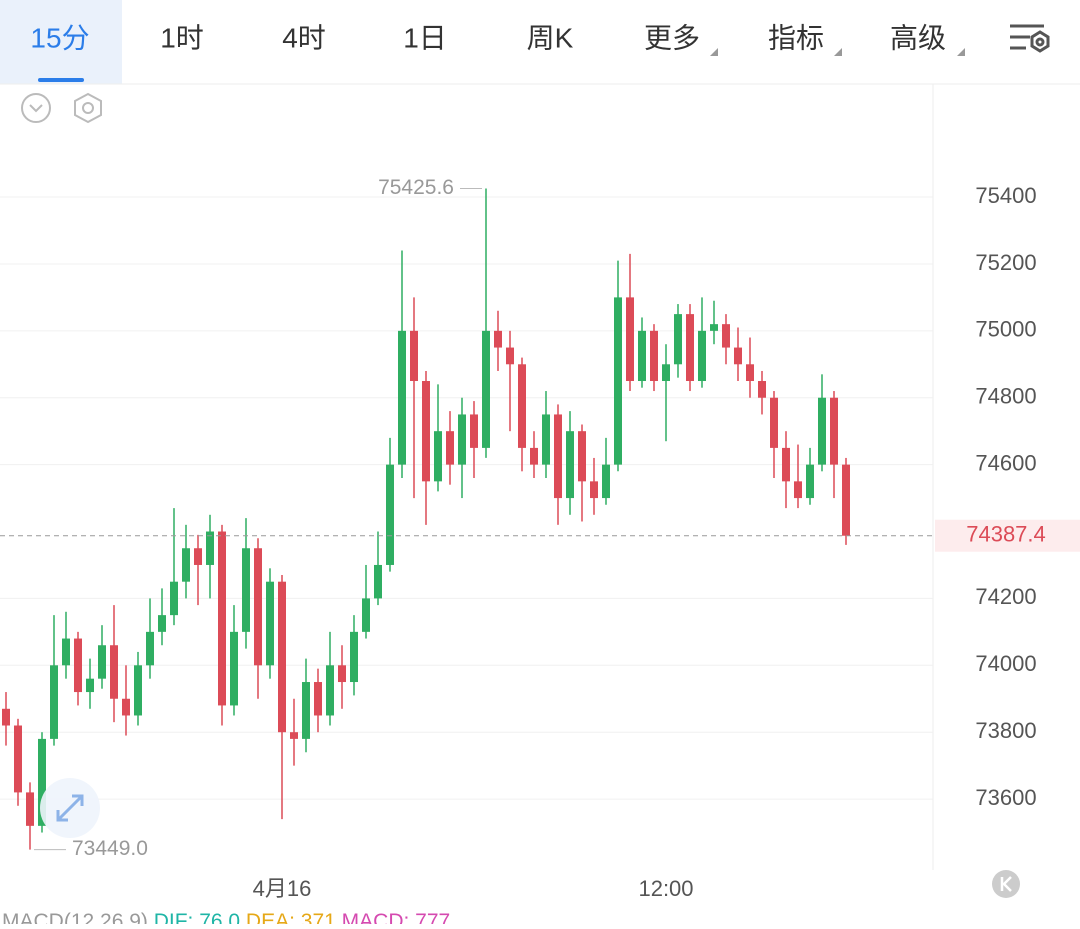  I want to click on indicator-text: DIF: 76.0, so click(200, 917).